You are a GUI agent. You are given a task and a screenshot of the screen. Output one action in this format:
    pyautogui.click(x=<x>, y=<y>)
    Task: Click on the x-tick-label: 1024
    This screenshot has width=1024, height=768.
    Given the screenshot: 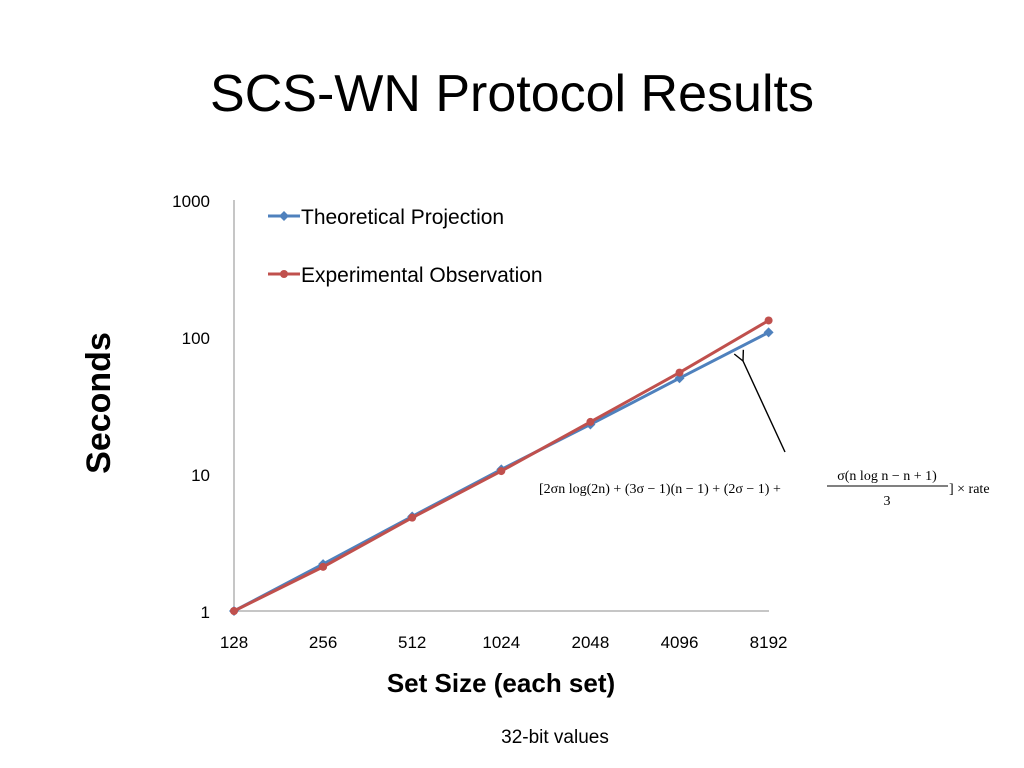 What is the action you would take?
    pyautogui.click(x=501, y=642)
    